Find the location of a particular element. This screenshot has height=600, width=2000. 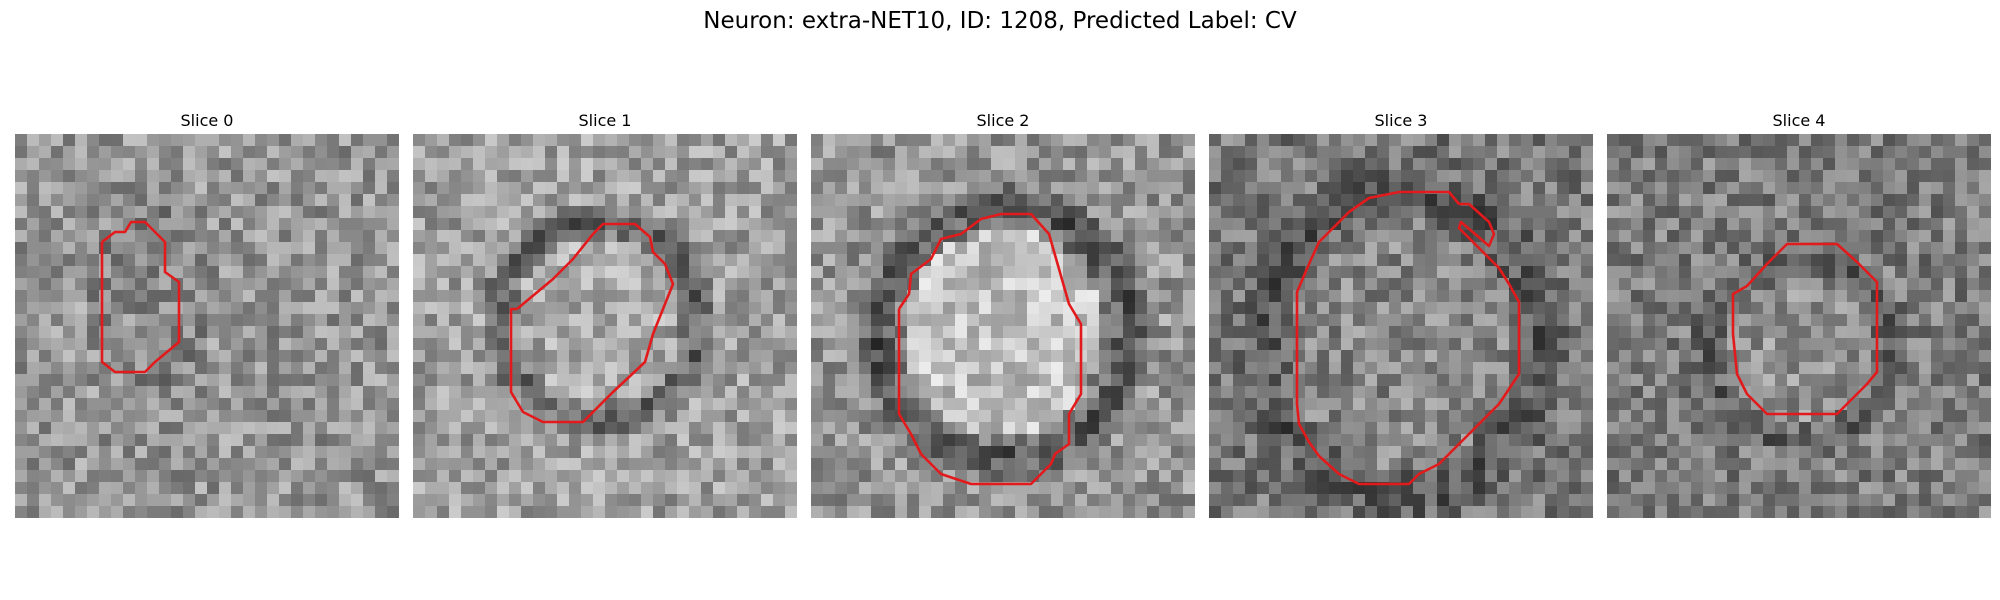

slice-title-1: Slice 1 is located at coordinates (605, 120).